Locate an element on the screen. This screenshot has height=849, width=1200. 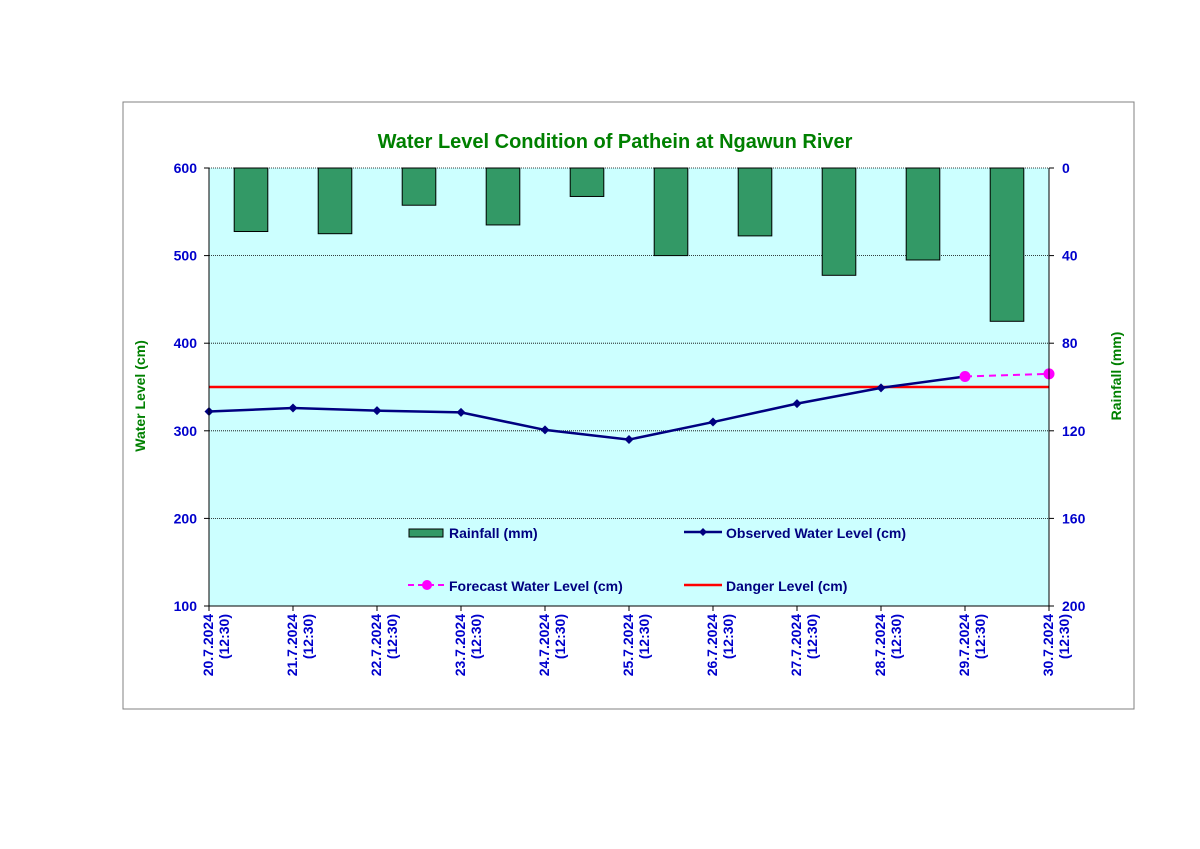
x-tick-label-date: 27.7.2024 is located at coordinates (796, 645).